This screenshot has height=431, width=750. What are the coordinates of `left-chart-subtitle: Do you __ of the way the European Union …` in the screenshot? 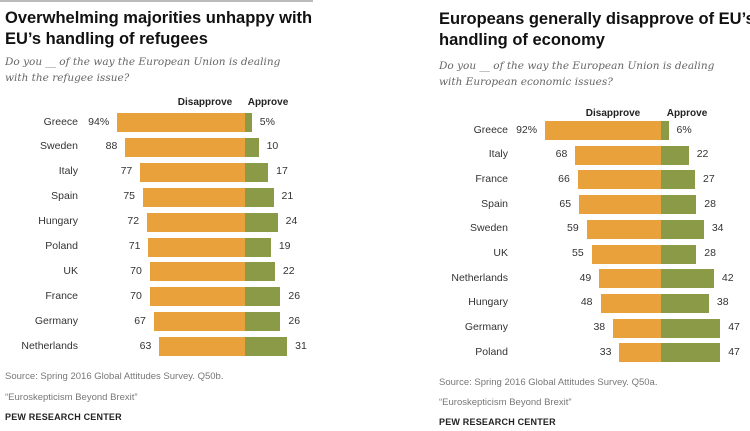 It's located at (142, 70).